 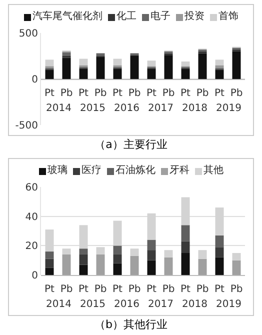 What do you see at coordinates (31, 246) in the screenshot?
I see `y-tick-label: 20` at bounding box center [31, 246].